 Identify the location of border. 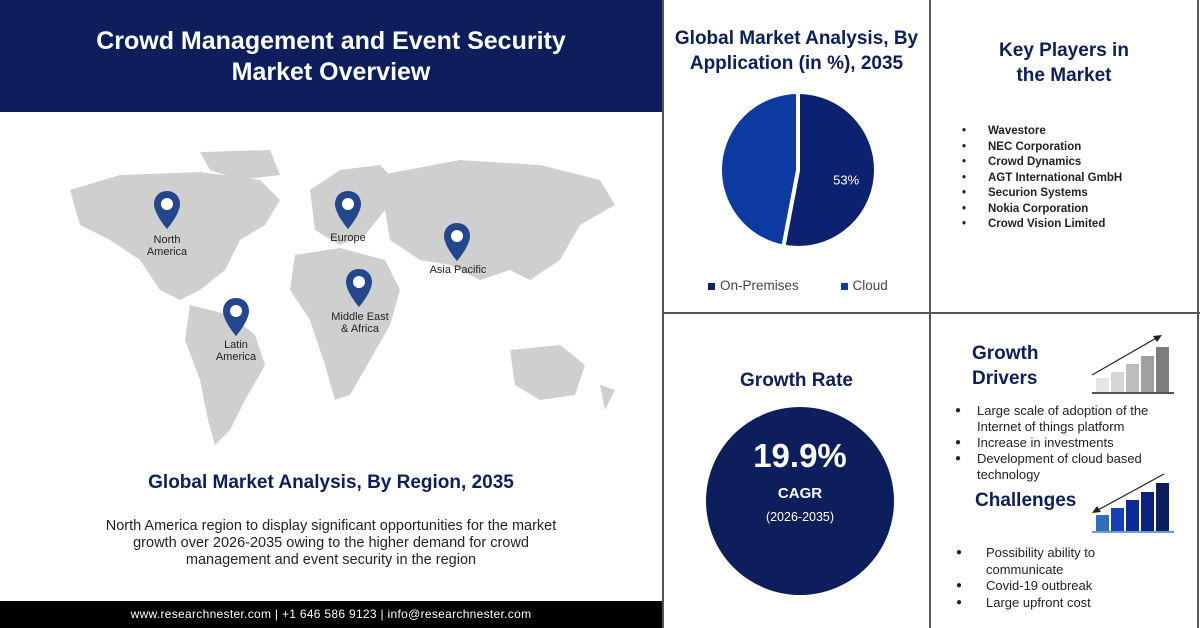
(1198, 314).